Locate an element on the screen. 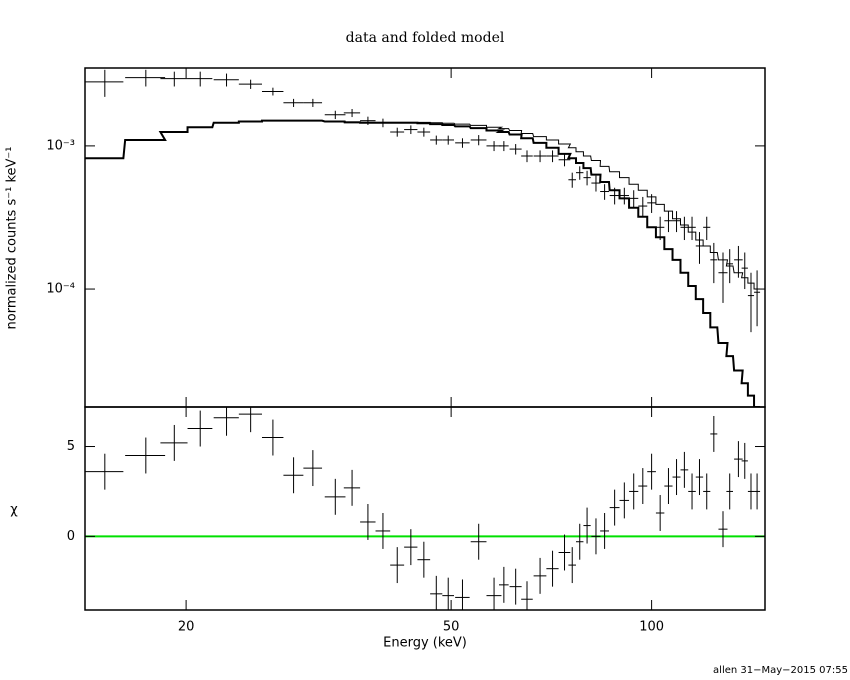  y-tick-label: 10⁻⁴ is located at coordinates (60, 289).